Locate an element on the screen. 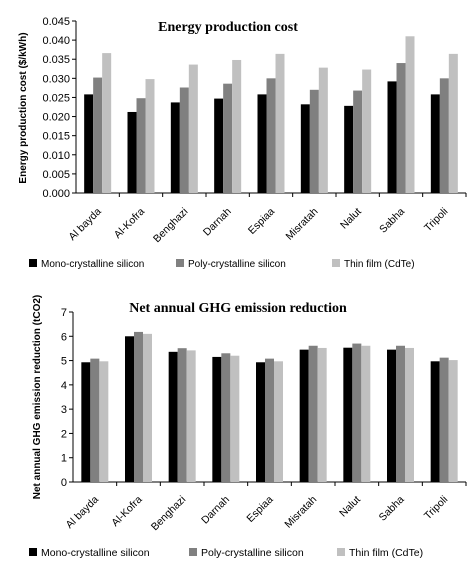  y-tick-label: 0.030 is located at coordinates (56, 79).